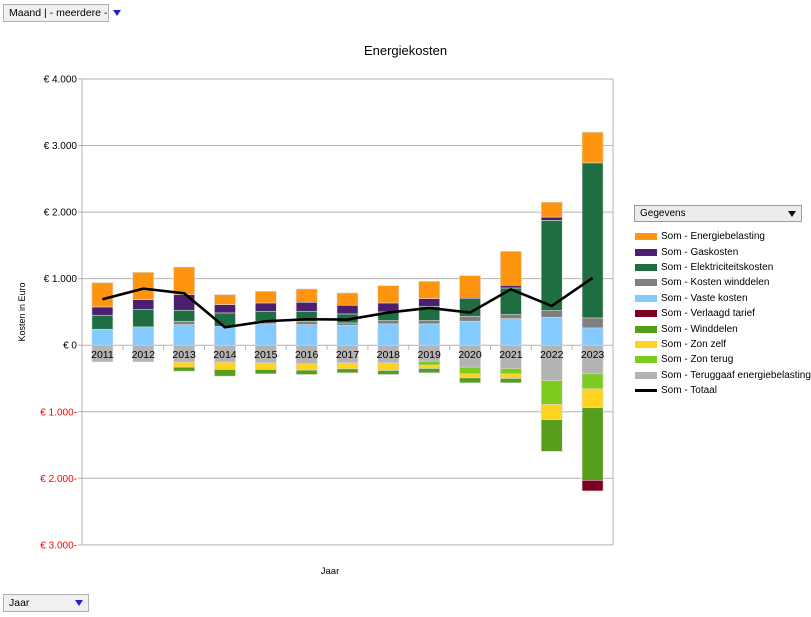 The width and height of the screenshot is (811, 617). I want to click on x-tick-label: 2012, so click(144, 355).